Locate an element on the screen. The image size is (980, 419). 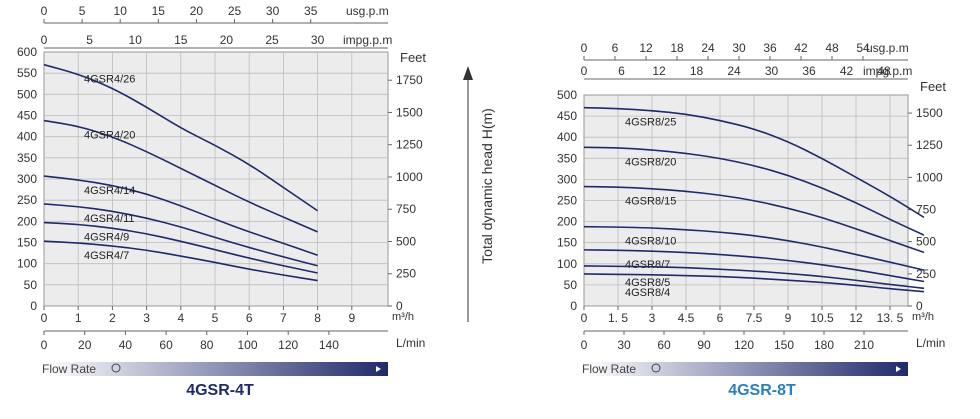
y-tick-label: 600 is located at coordinates (27, 52).